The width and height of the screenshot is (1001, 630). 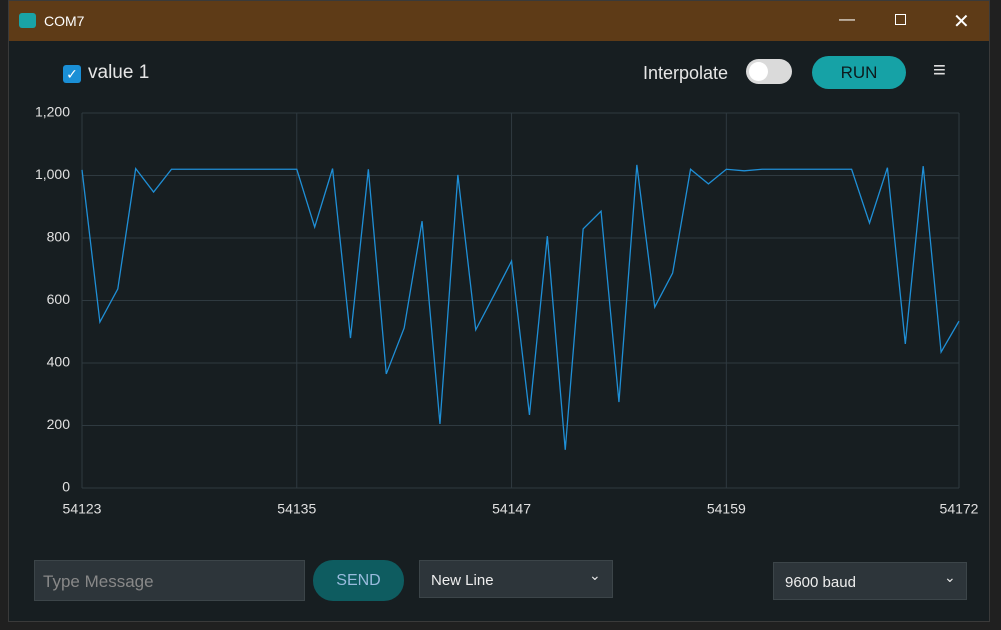 I want to click on interpolate-toggle, so click(x=769, y=71).